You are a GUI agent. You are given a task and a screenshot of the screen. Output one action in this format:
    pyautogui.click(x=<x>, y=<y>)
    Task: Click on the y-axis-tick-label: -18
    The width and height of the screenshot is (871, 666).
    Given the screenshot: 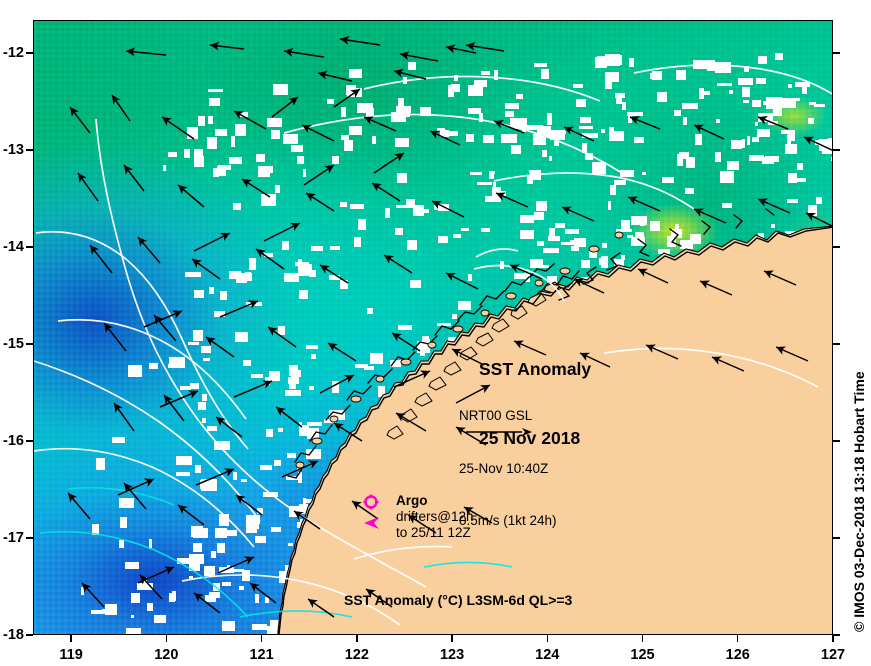 What is the action you would take?
    pyautogui.click(x=13, y=635)
    